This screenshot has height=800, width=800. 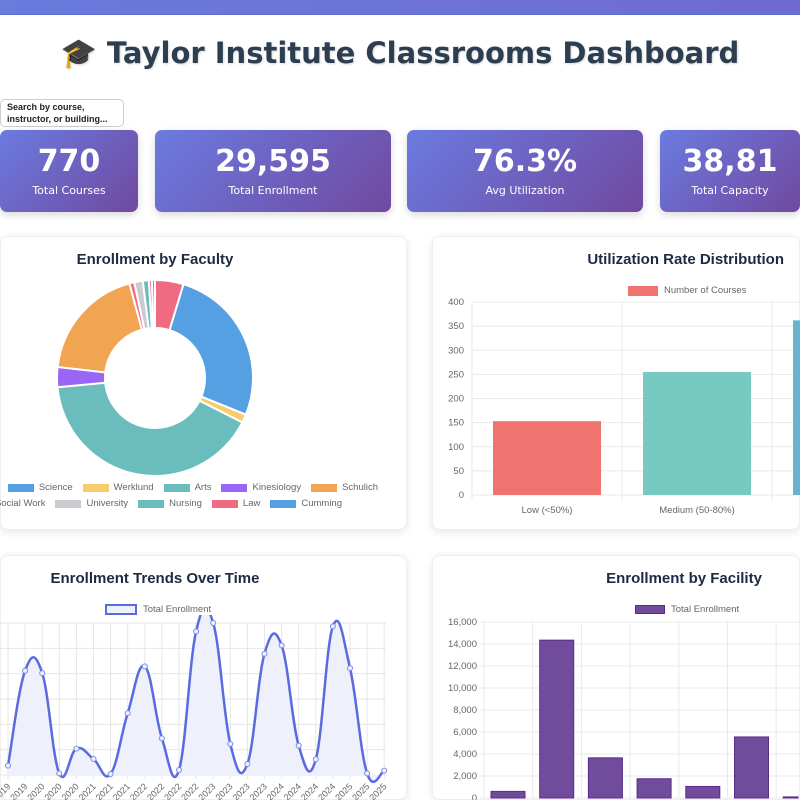 I want to click on y-tick-label: 12,000, so click(x=462, y=666).